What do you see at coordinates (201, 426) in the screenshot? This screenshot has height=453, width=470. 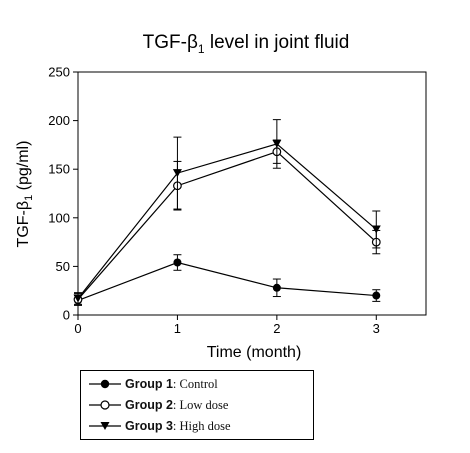 I see `legend-desc-group-3: : High dose` at bounding box center [201, 426].